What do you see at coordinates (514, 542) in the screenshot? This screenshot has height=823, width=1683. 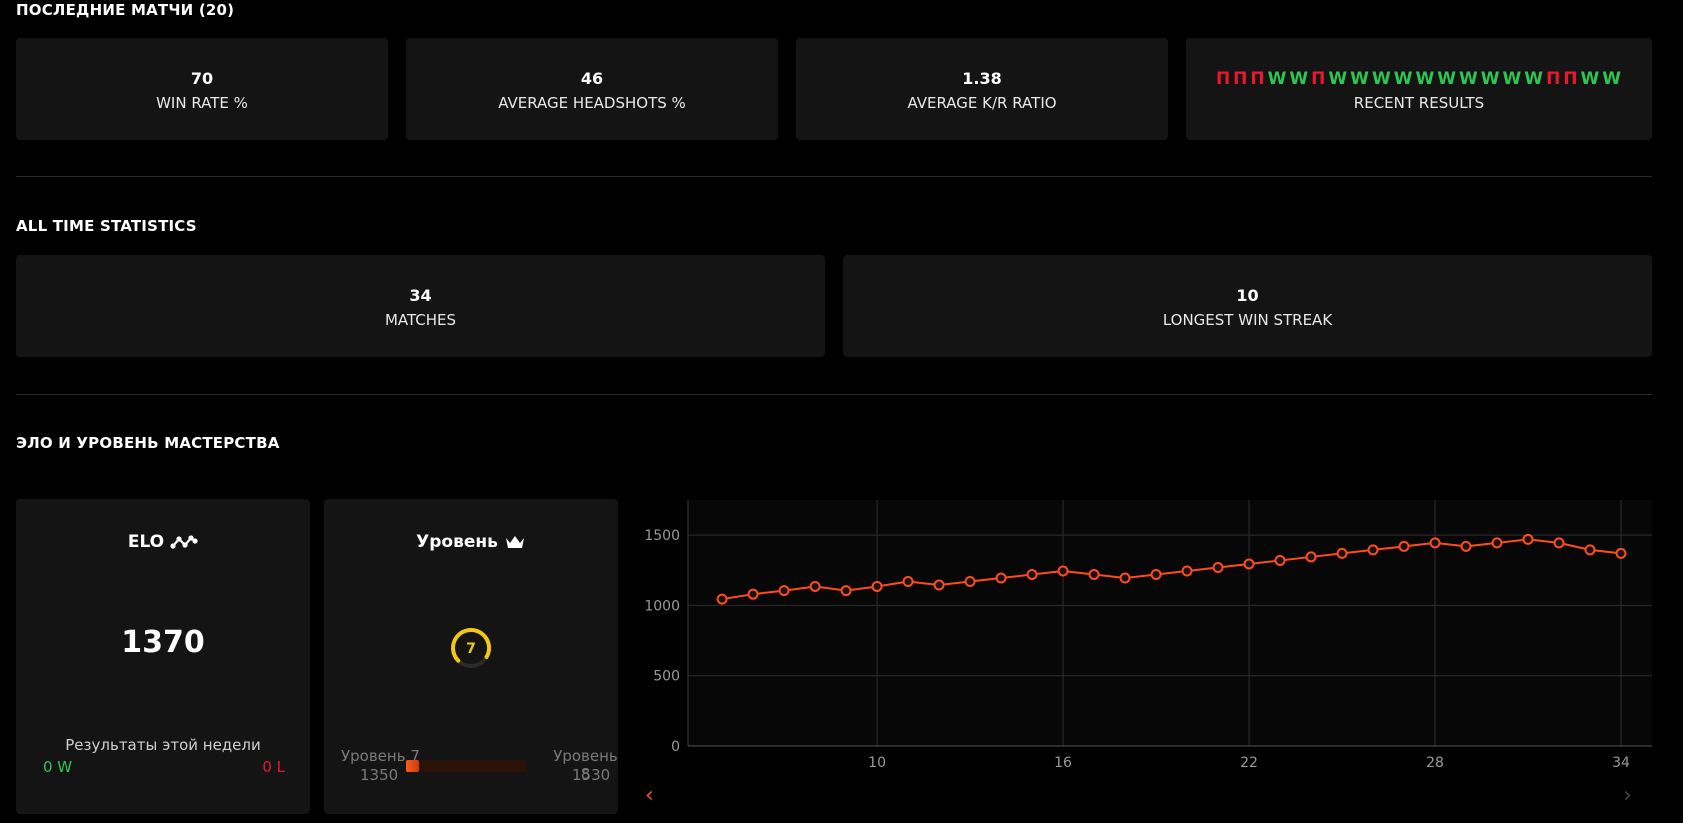 I see `crown-icon` at bounding box center [514, 542].